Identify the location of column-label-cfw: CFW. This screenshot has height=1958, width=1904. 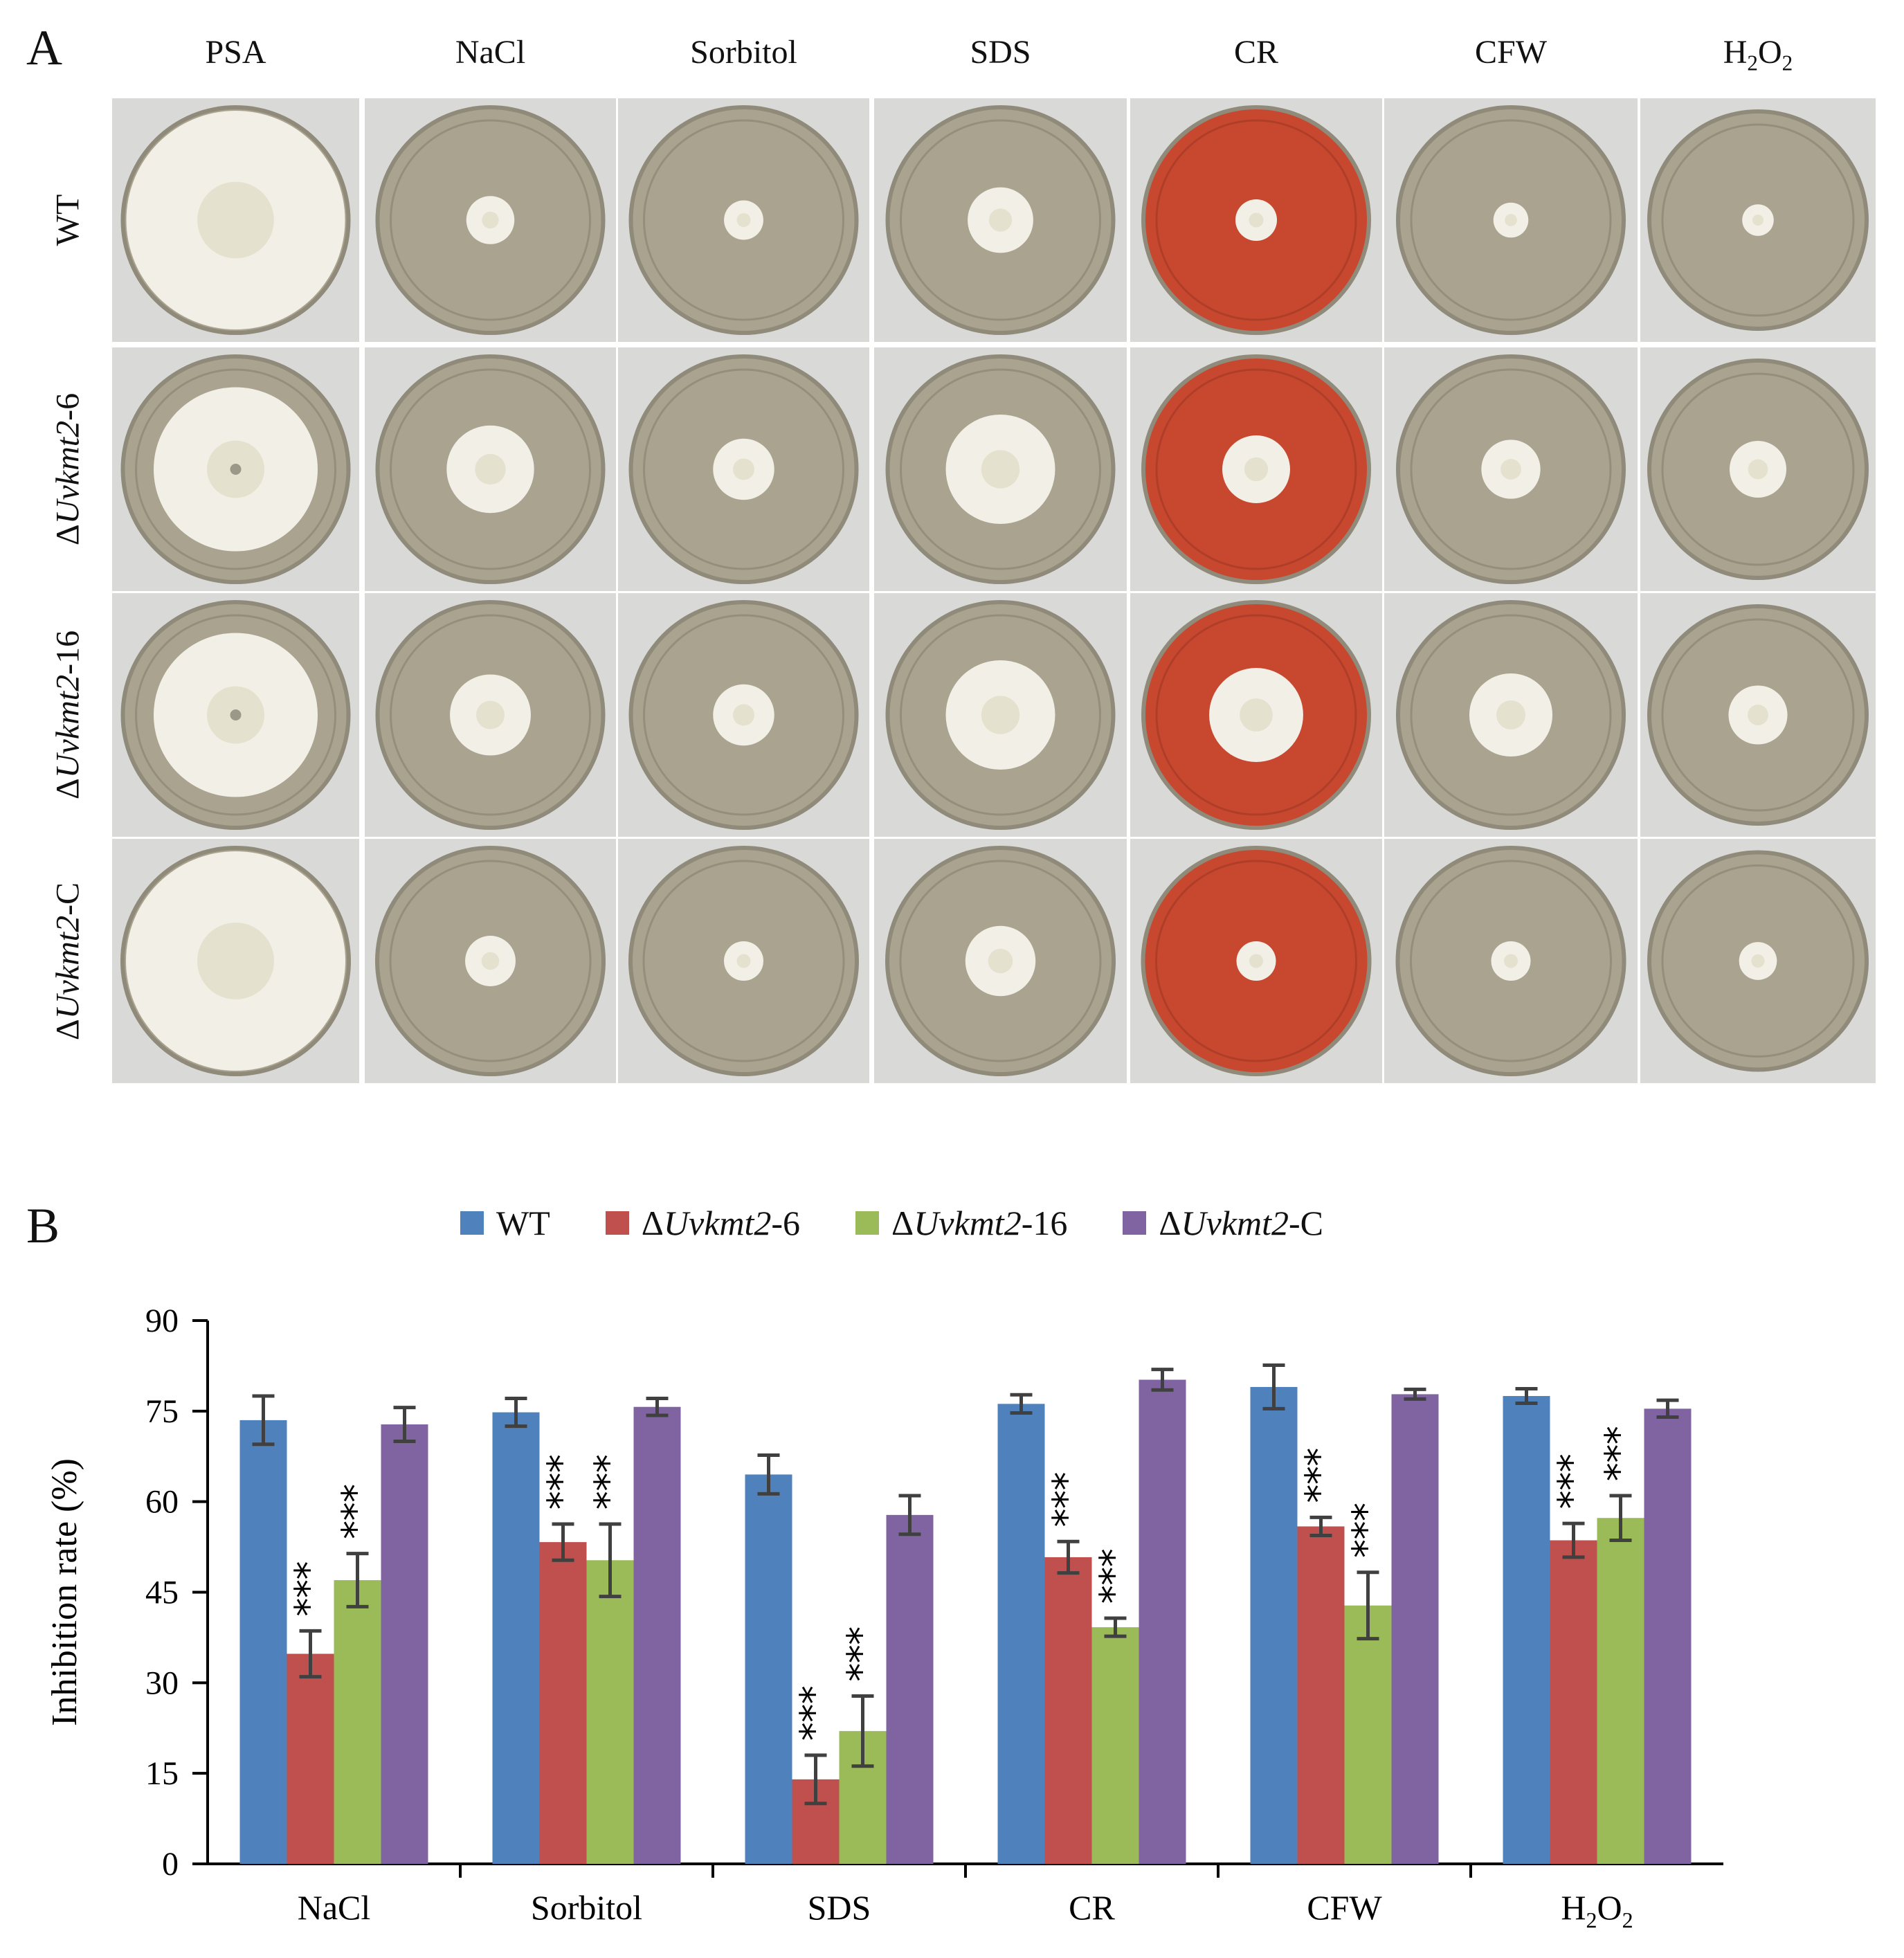
(1510, 53).